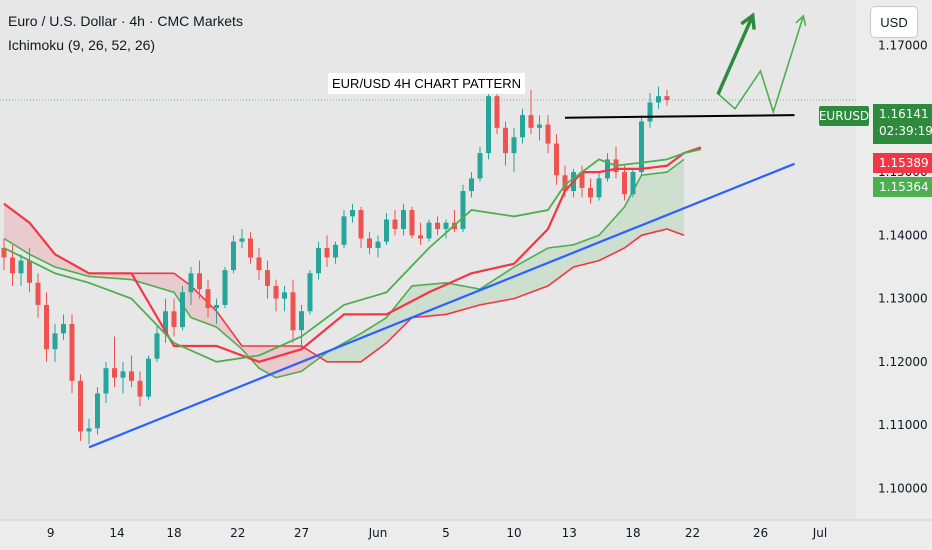  Describe the element at coordinates (844, 116) in the screenshot. I see `symbol-price-label: EURUSD` at that location.